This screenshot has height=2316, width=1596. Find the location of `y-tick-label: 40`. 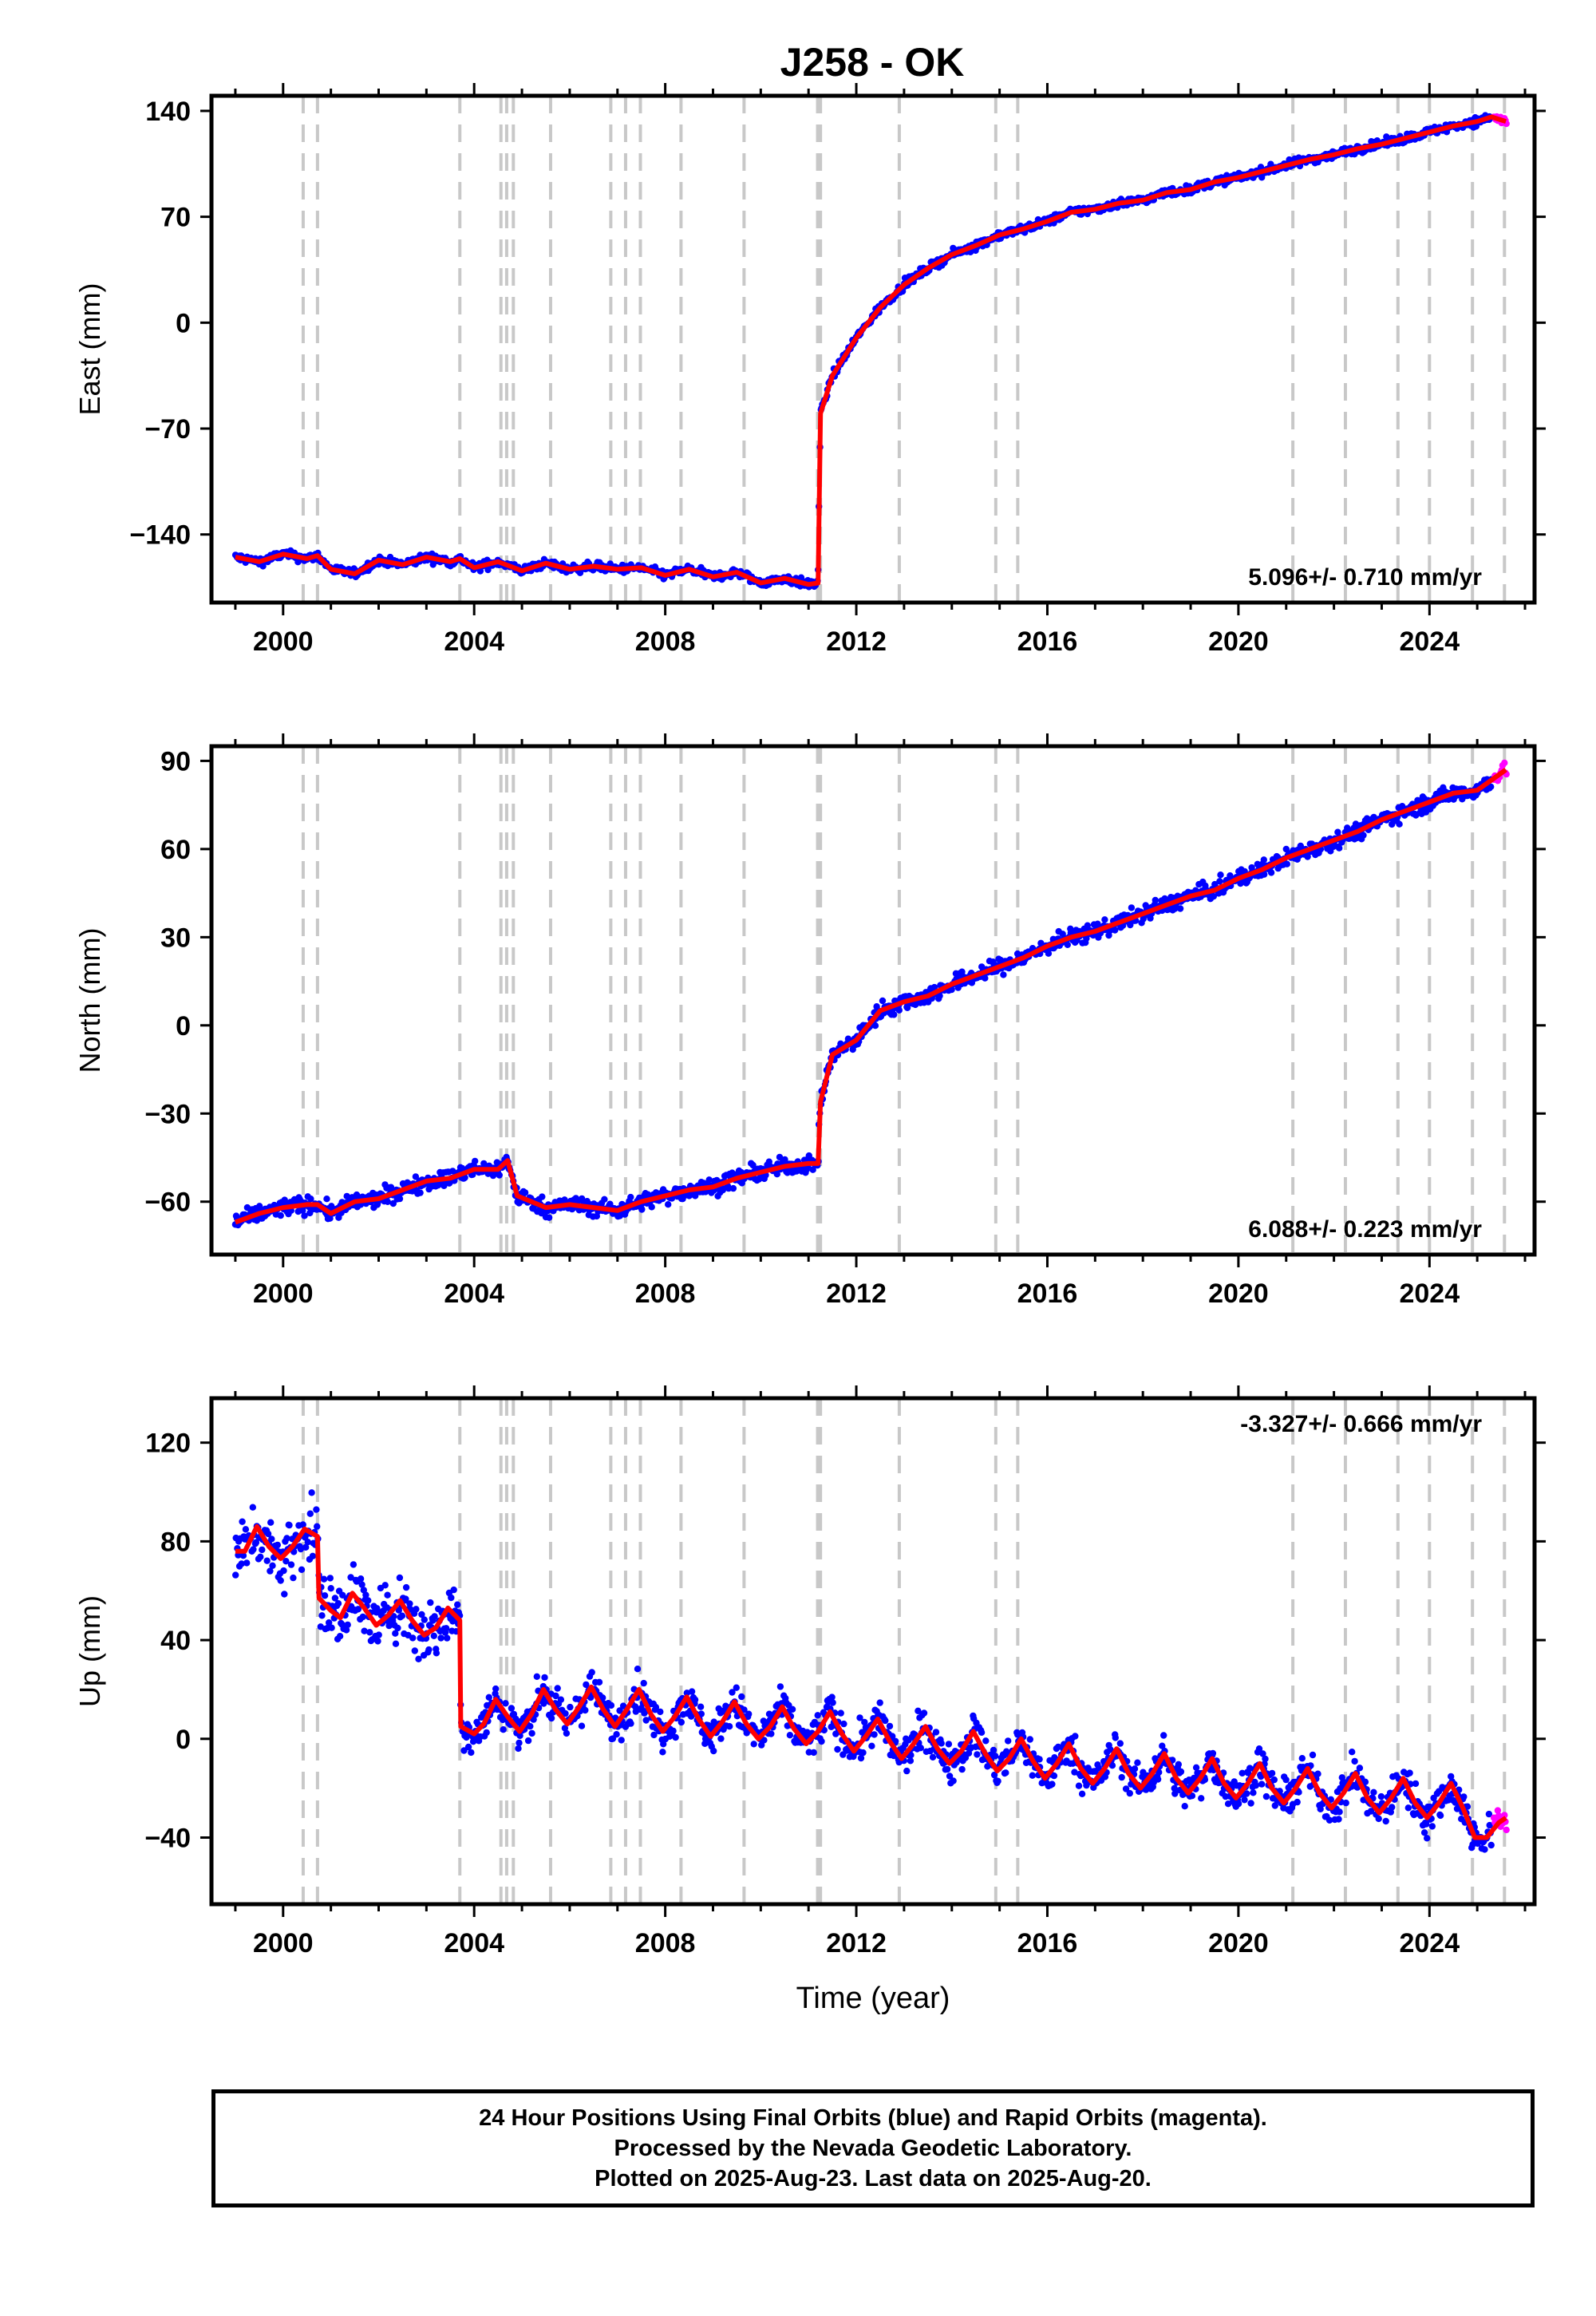

y-tick-label: 40 is located at coordinates (175, 1641).